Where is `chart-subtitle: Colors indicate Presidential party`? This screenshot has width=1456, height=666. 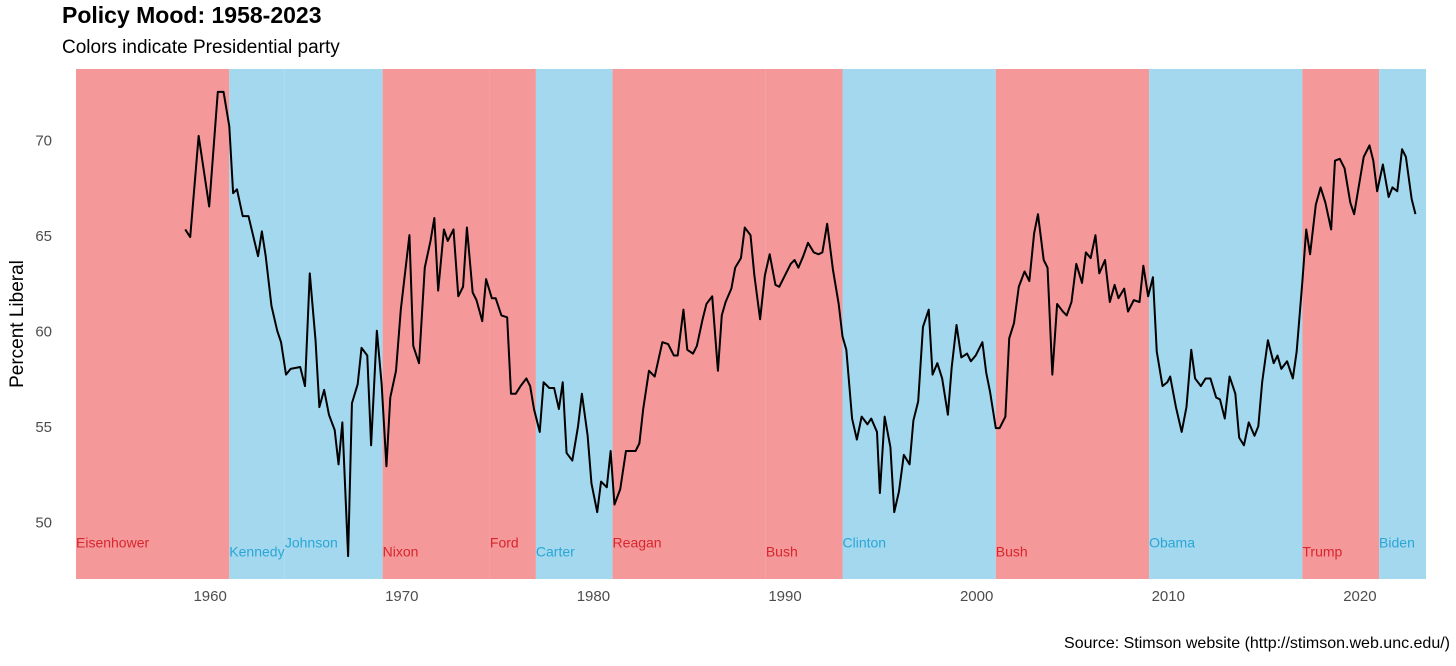 chart-subtitle: Colors indicate Presidential party is located at coordinates (201, 47).